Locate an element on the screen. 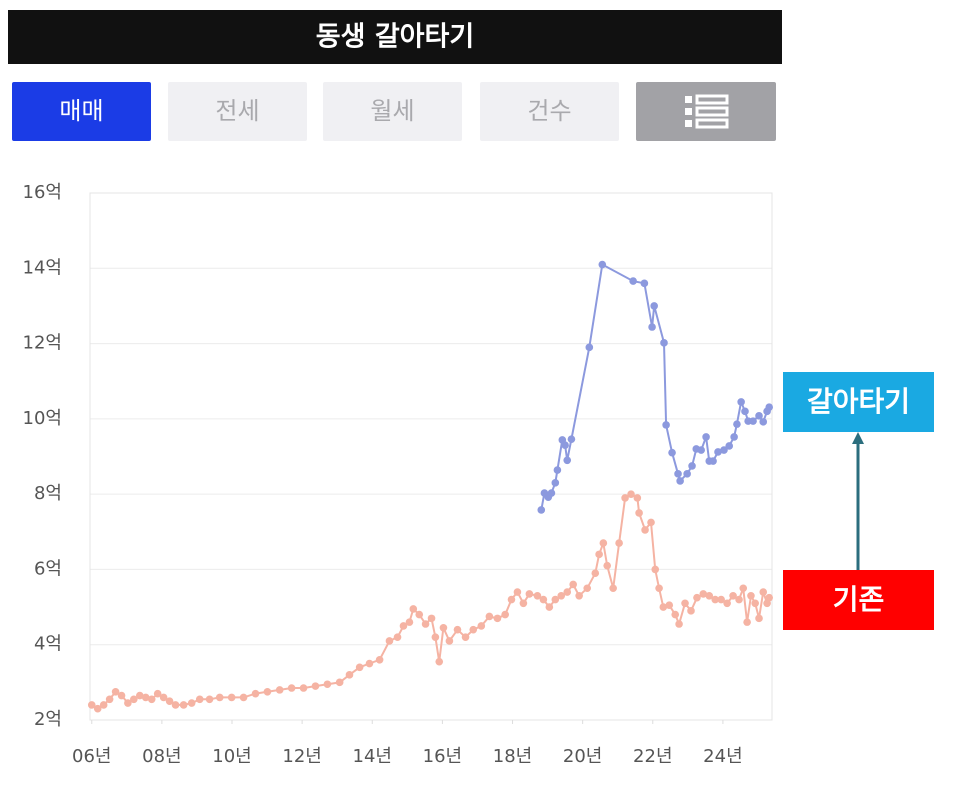 This screenshot has height=786, width=953. list-icon-tab is located at coordinates (706, 111).